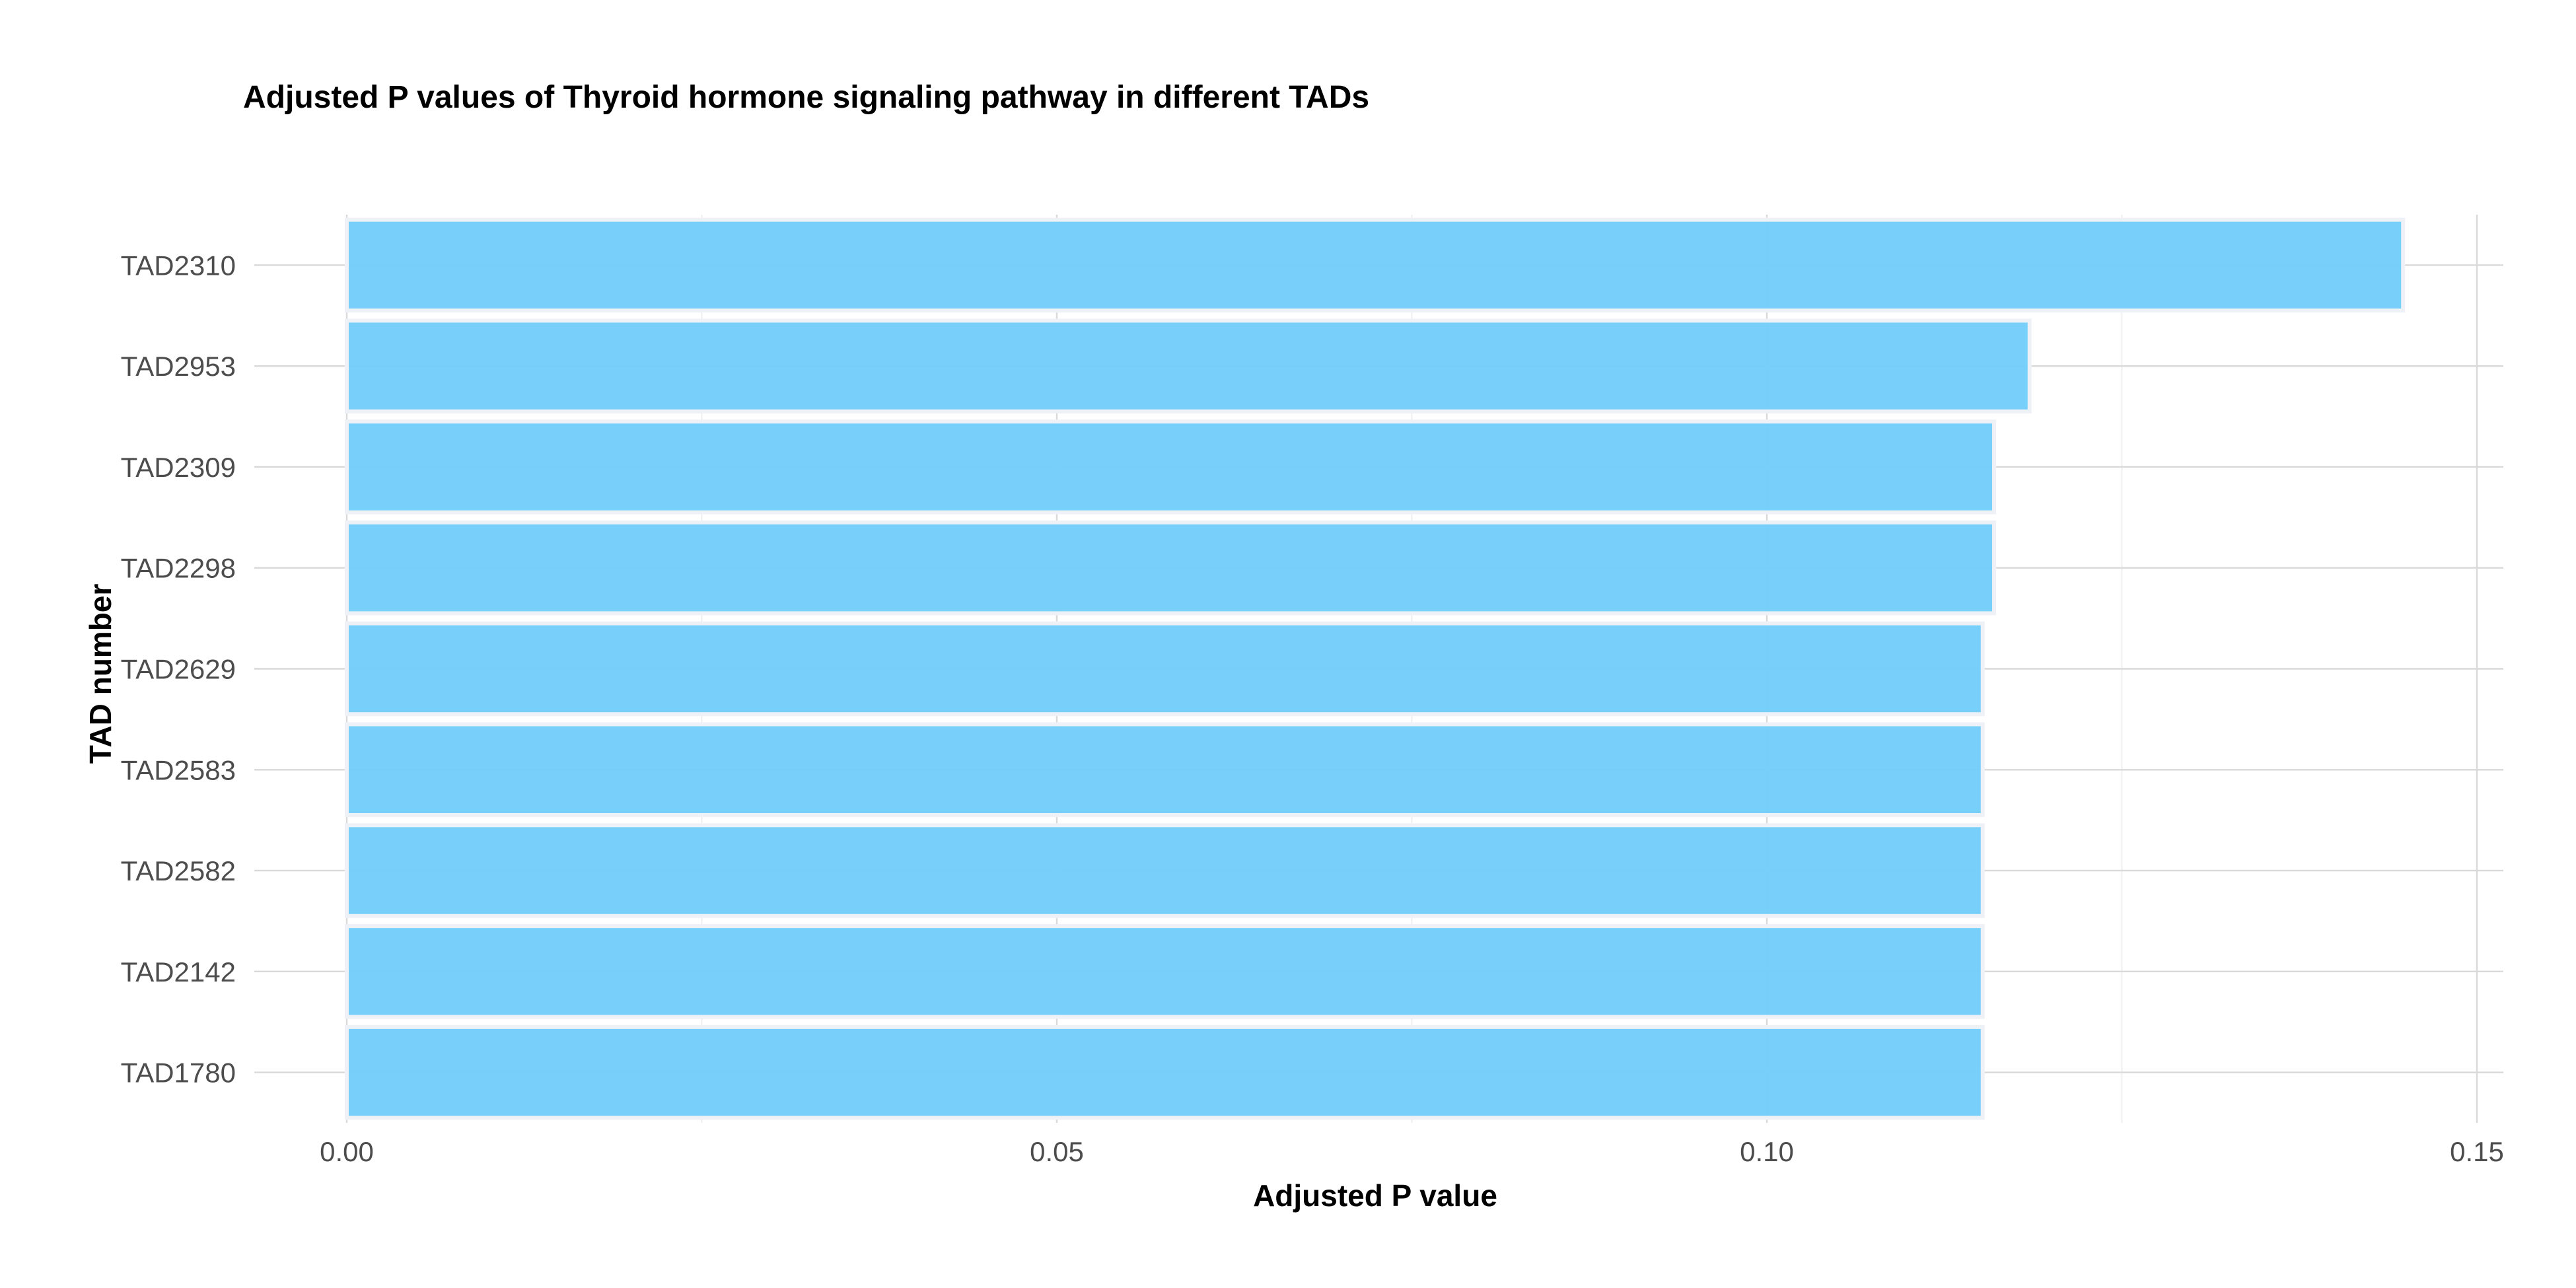 The image size is (2576, 1288). I want to click on x-axis-title: Adjusted P value, so click(1375, 1195).